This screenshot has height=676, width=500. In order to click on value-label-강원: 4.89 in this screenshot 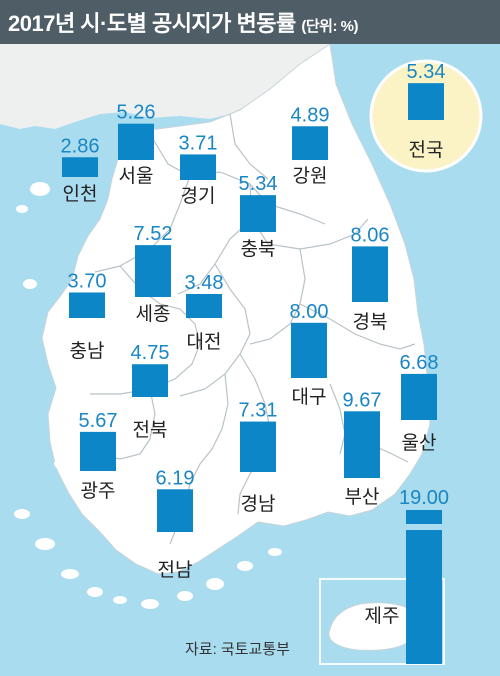, I will do `click(310, 115)`.